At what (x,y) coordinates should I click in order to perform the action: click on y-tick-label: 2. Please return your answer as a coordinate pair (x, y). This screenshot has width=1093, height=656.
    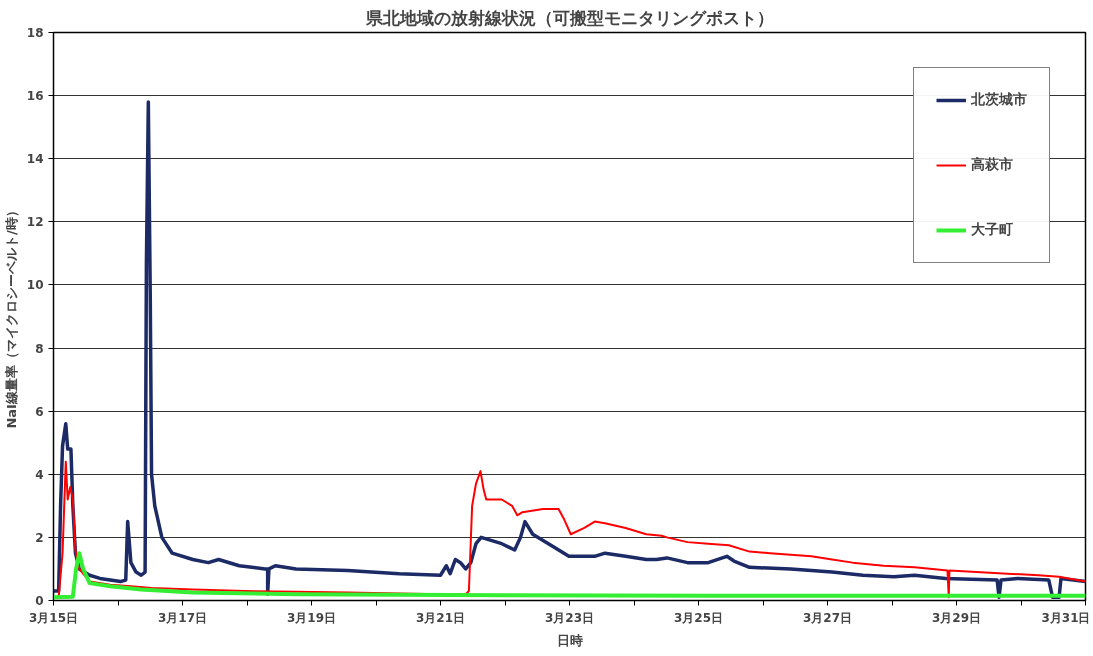
    Looking at the image, I should click on (39, 537).